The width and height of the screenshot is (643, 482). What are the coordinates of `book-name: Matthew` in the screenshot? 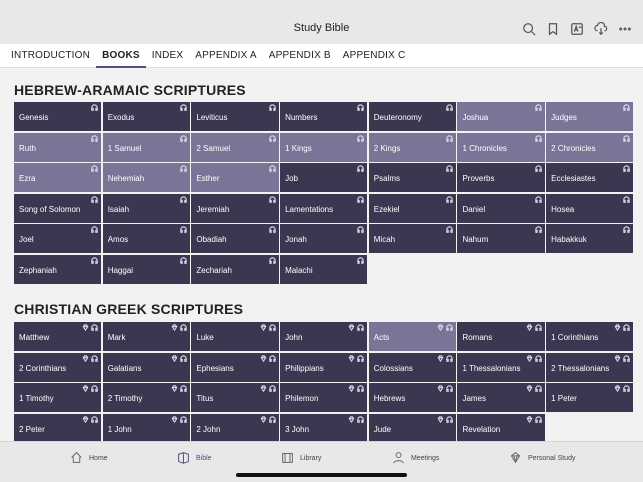 It's located at (34, 337).